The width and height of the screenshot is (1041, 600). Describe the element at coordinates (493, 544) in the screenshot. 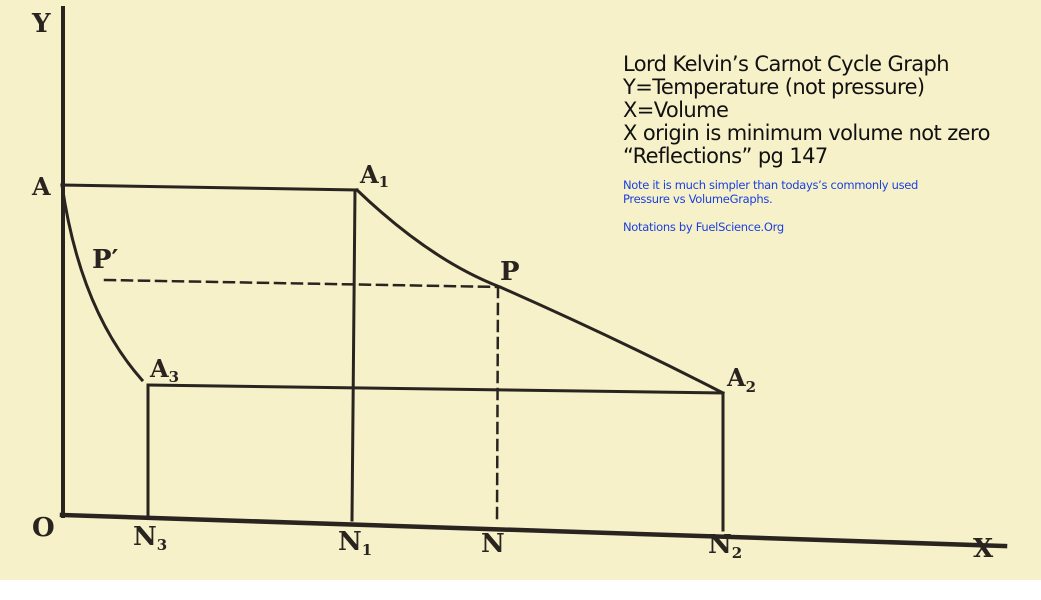

I see `point-n-label: N` at that location.